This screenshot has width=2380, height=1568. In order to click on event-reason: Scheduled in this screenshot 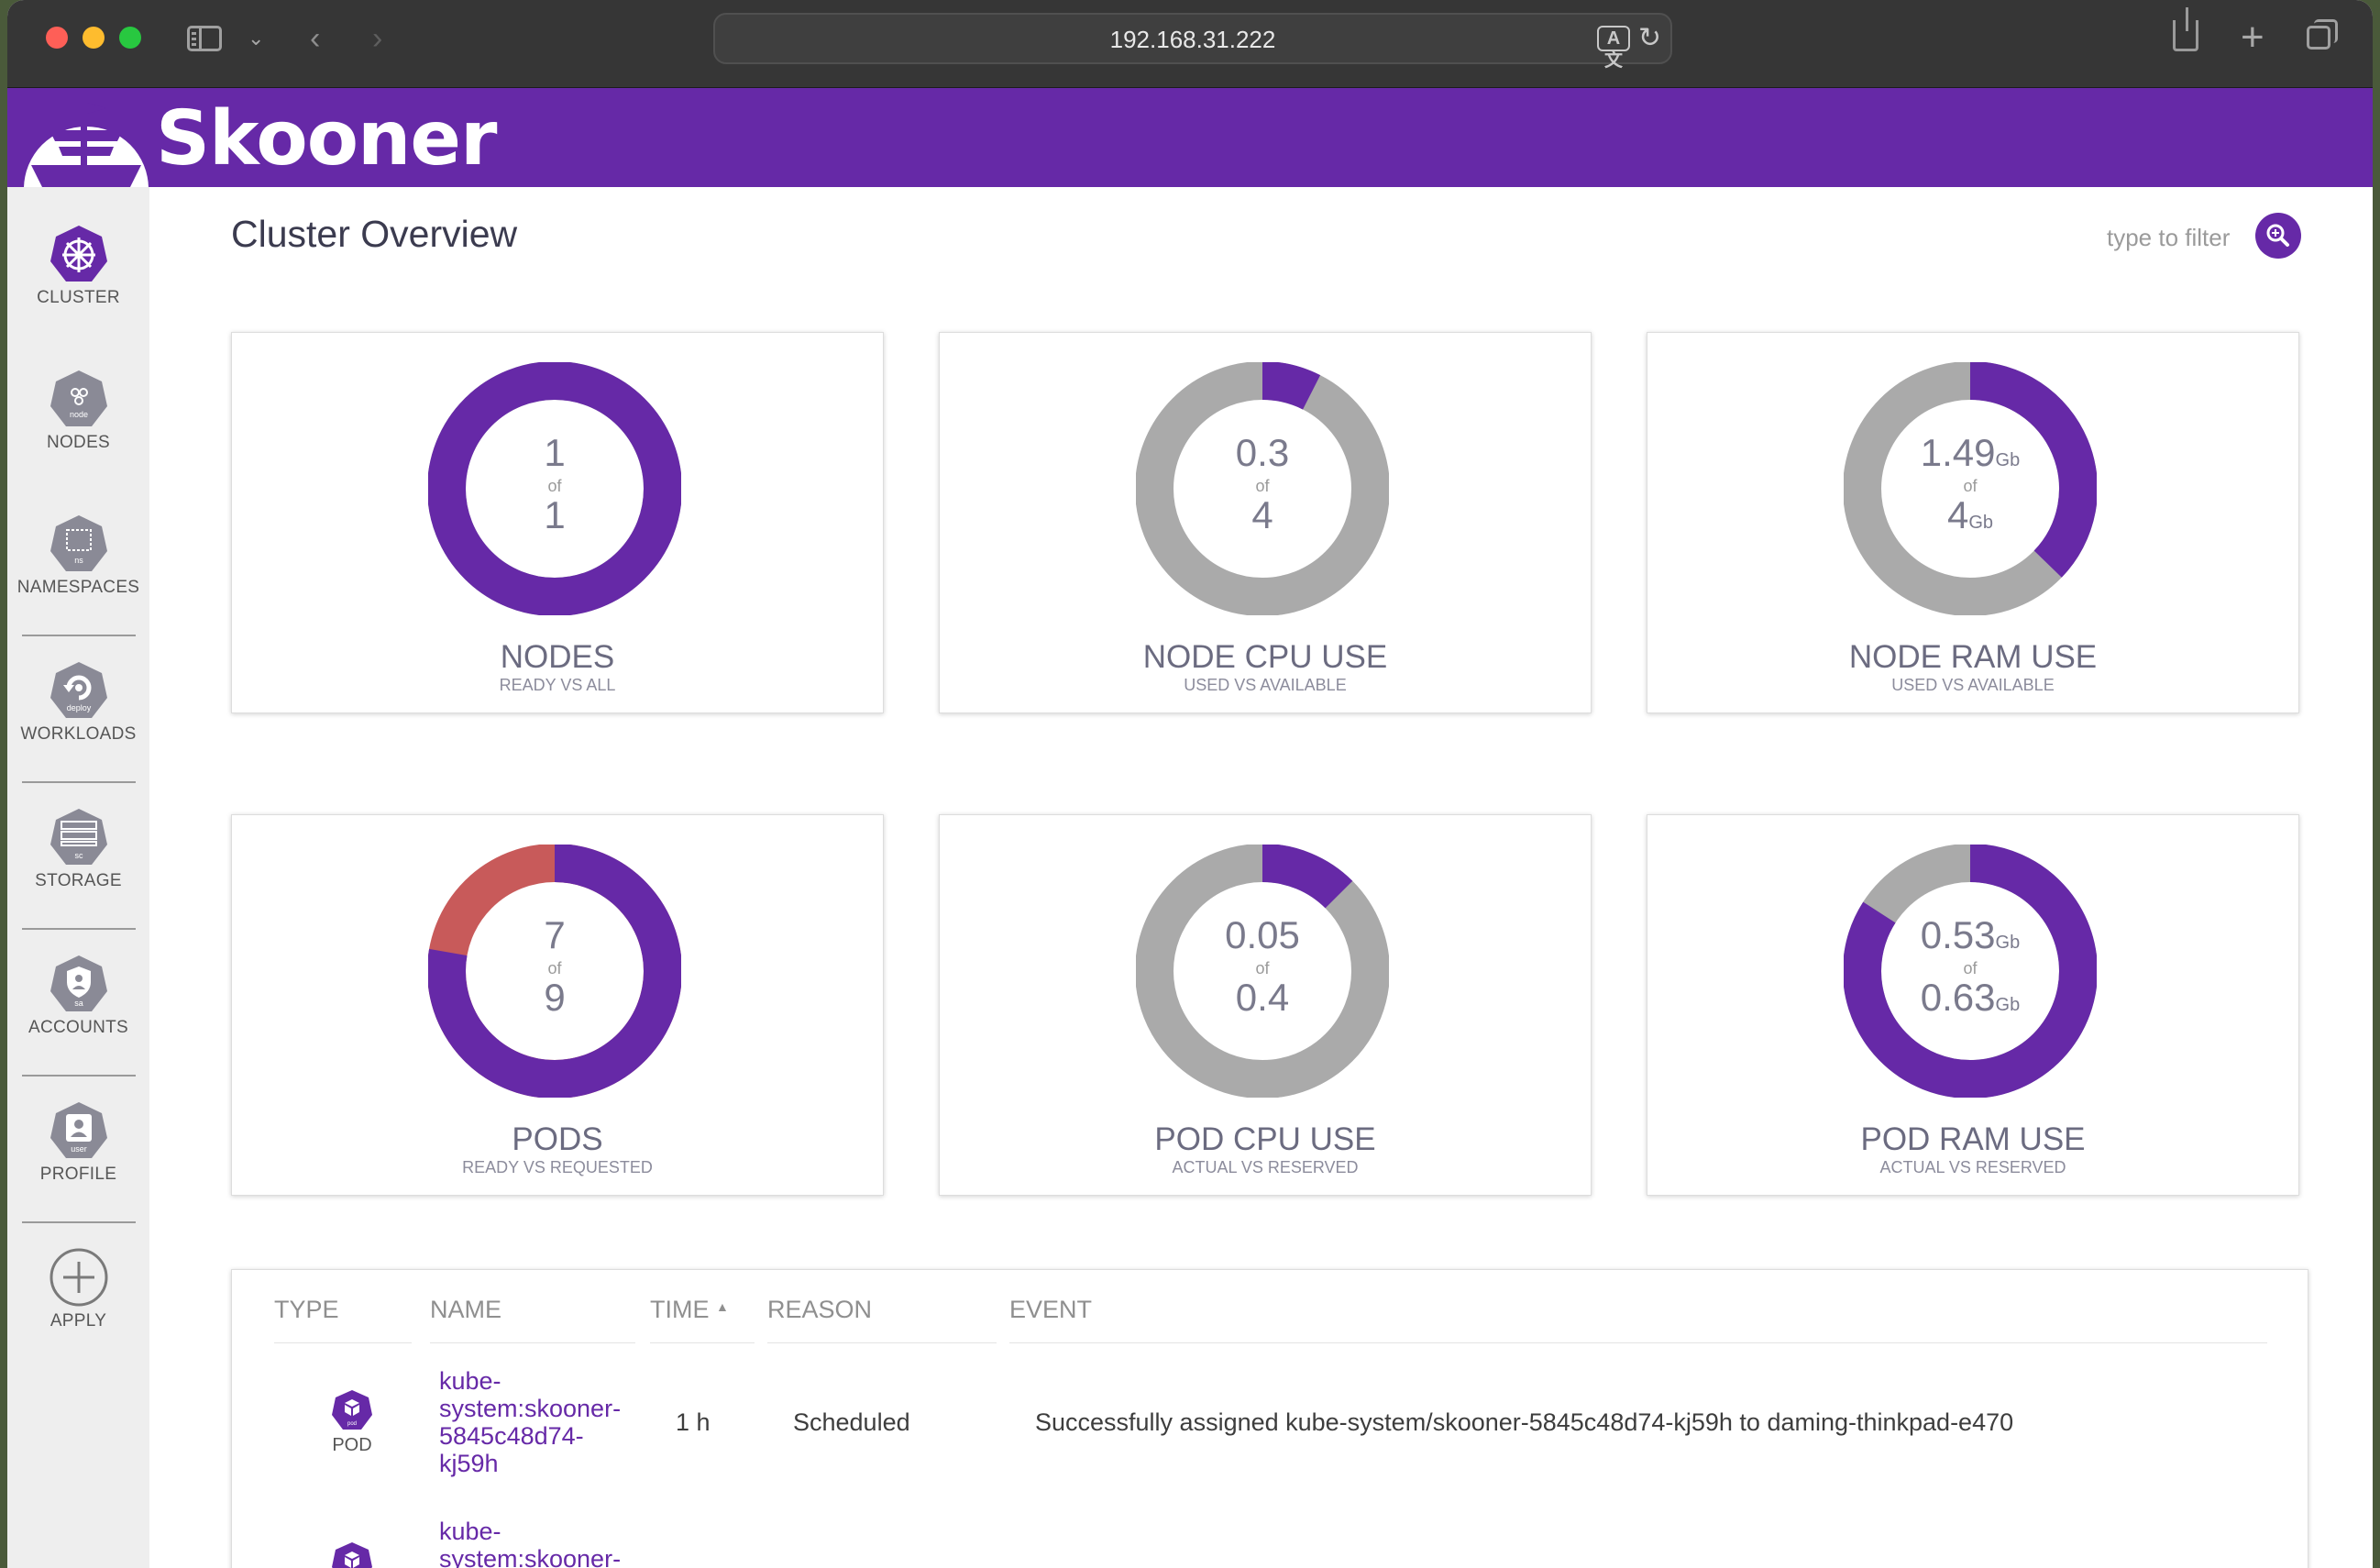, I will do `click(851, 1422)`.